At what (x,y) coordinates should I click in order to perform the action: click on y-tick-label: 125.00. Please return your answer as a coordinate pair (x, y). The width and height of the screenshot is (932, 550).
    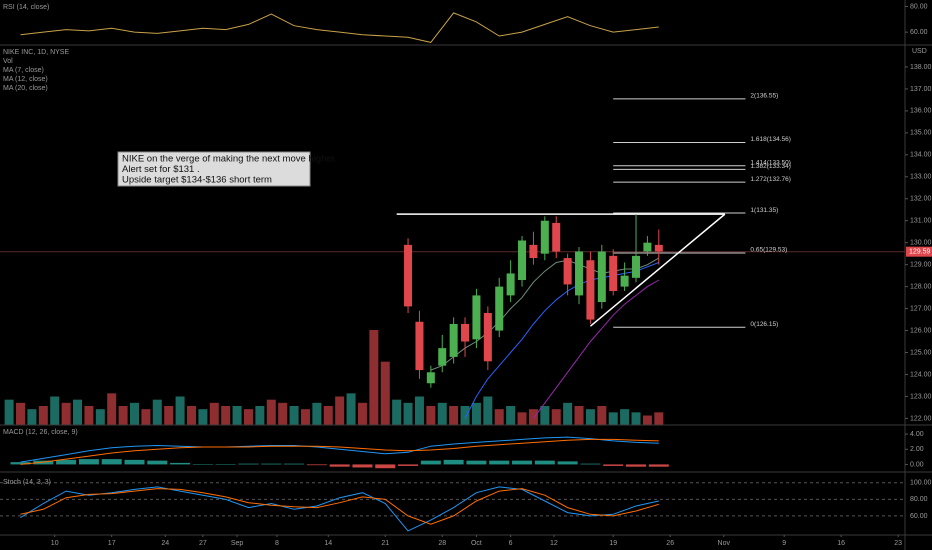
    Looking at the image, I should click on (921, 352).